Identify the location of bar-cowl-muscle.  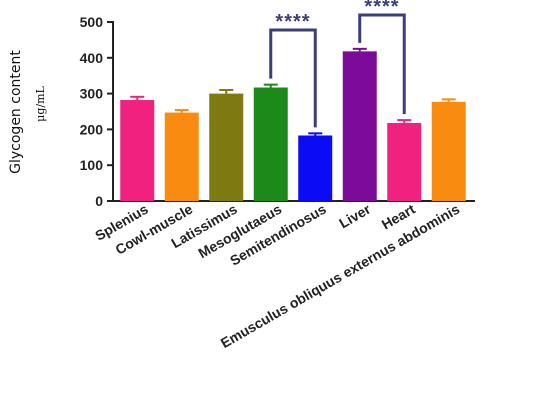
(181, 156).